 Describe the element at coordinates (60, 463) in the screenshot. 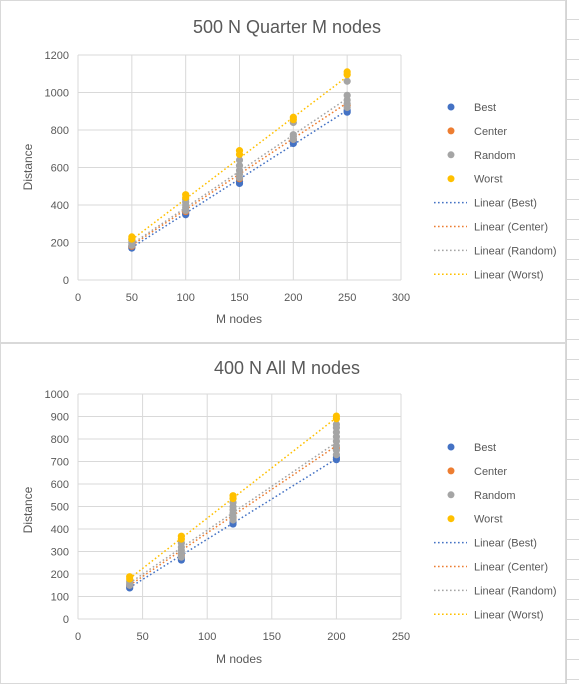

I see `y-tick-label: 700` at that location.